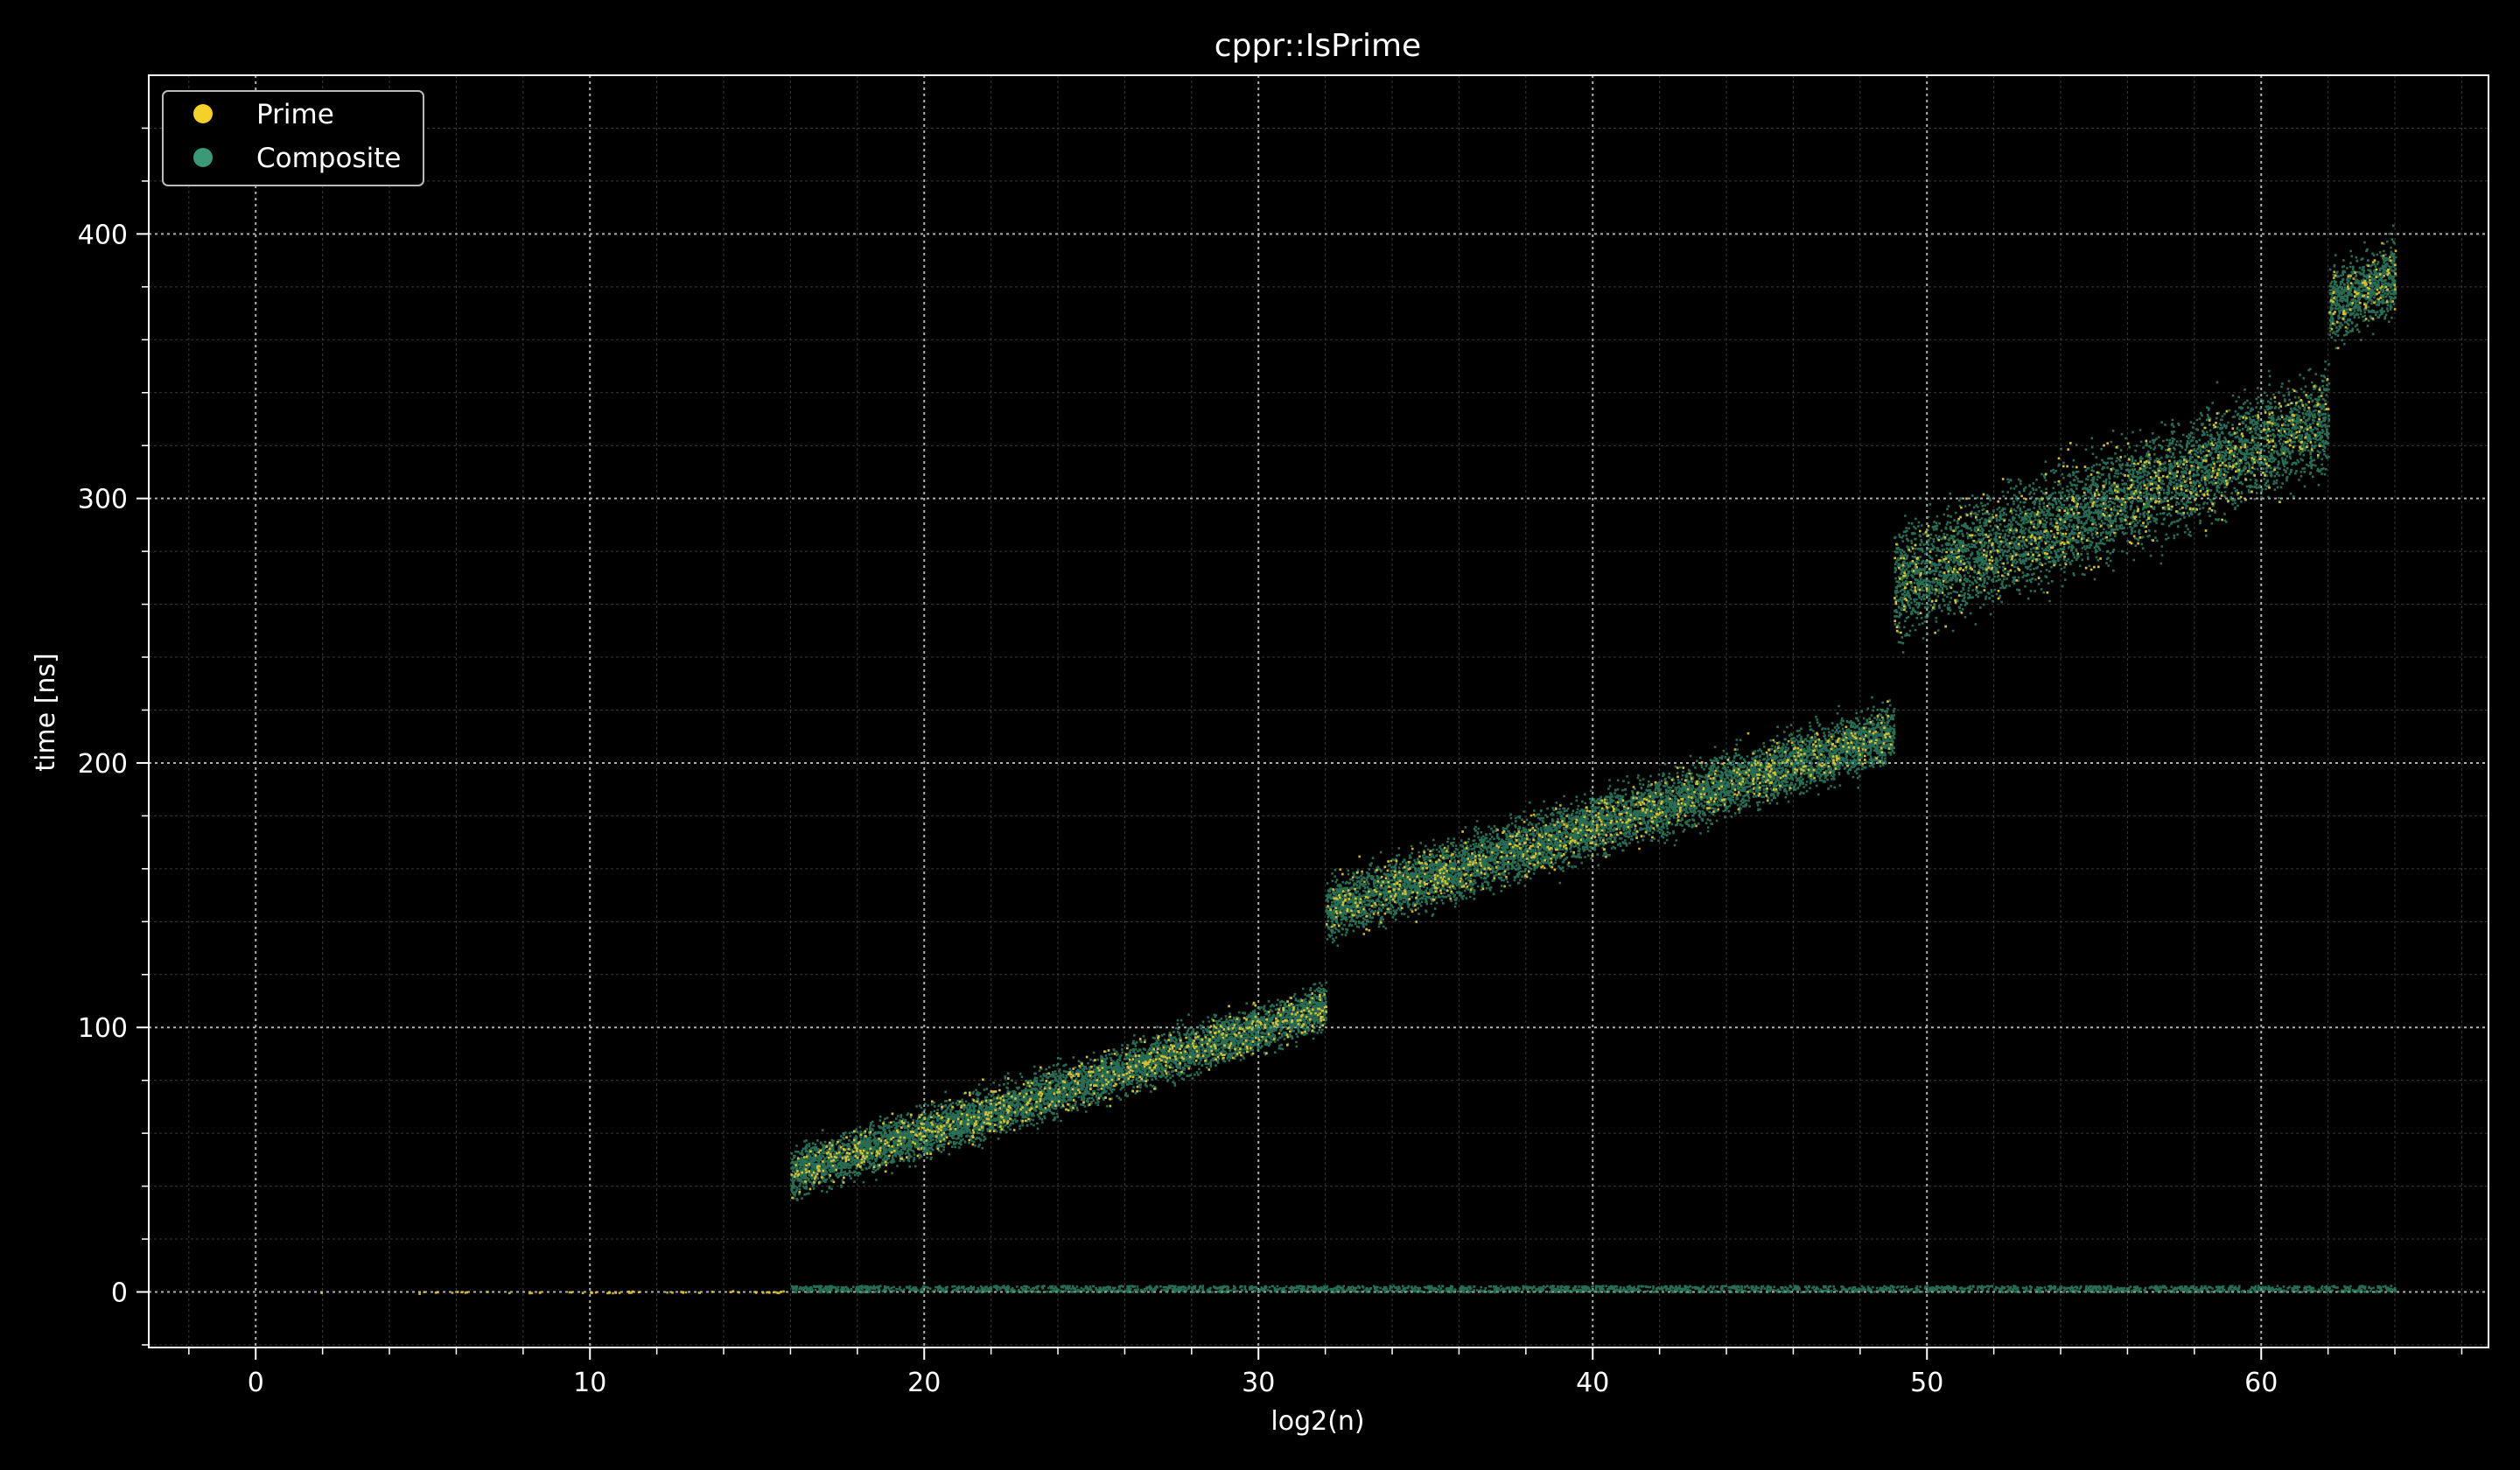  I want to click on x-tick-label: 30, so click(1258, 1383).